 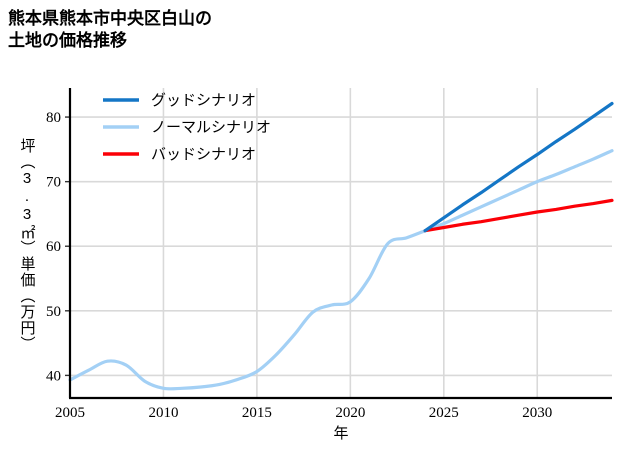 What do you see at coordinates (53, 376) in the screenshot?
I see `y-tick-label: 40` at bounding box center [53, 376].